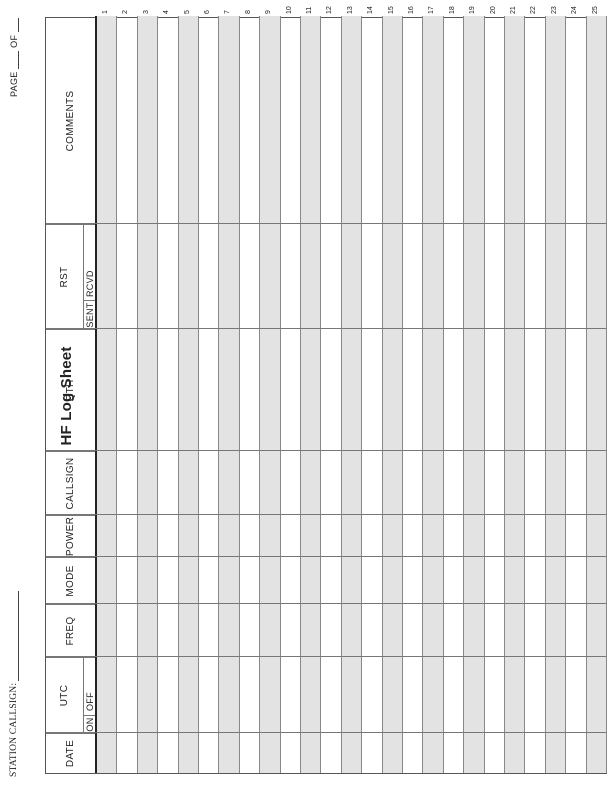 The width and height of the screenshot is (612, 792). Describe the element at coordinates (371, 10) in the screenshot. I see `row-number: 14` at that location.